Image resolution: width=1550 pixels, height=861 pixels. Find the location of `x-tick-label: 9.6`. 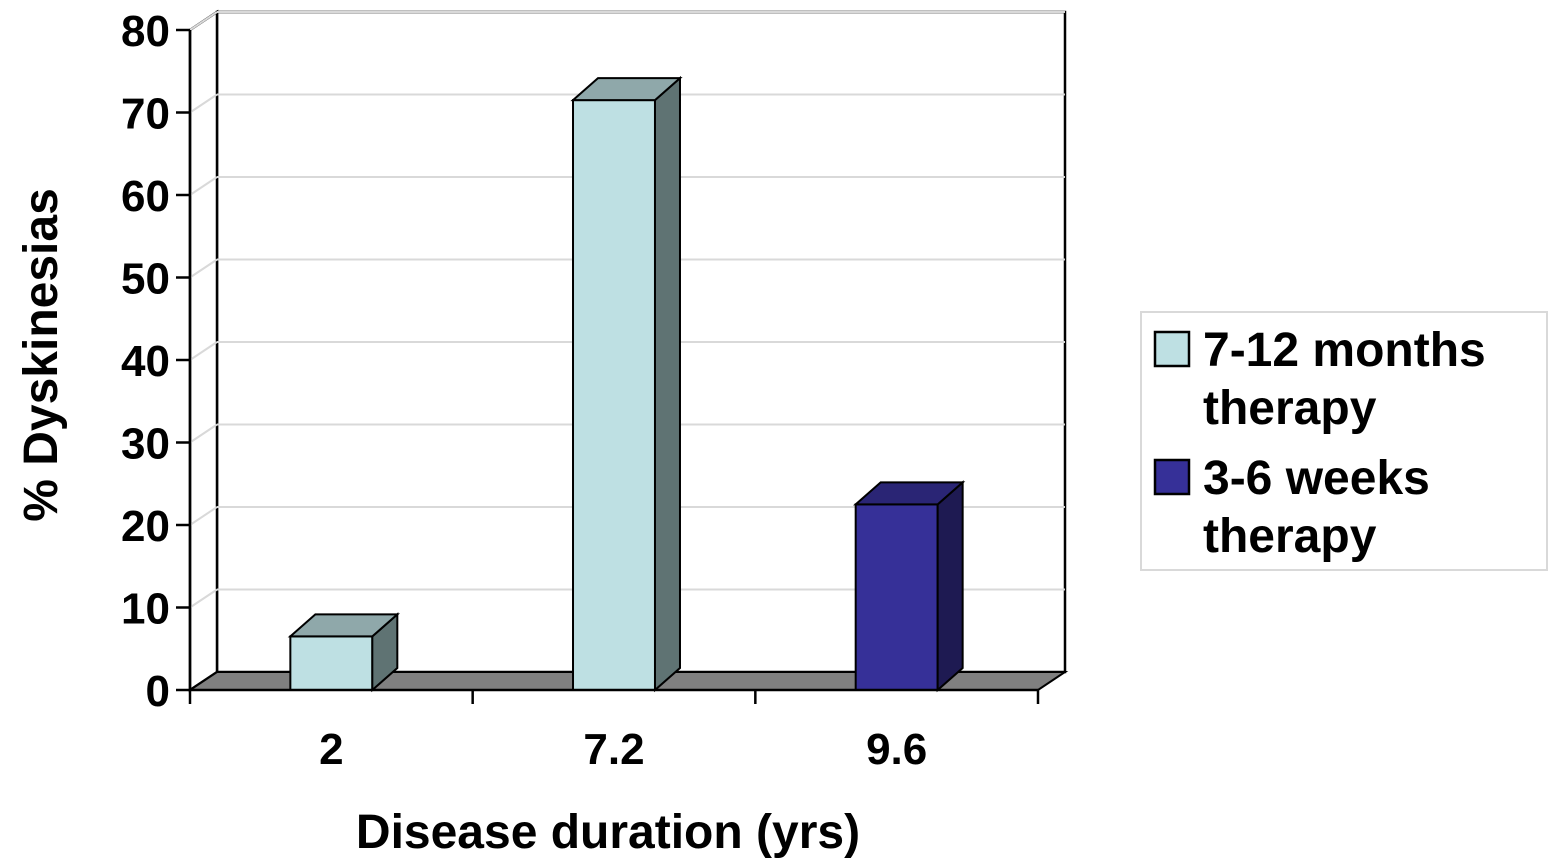

x-tick-label: 9.6 is located at coordinates (896, 749).